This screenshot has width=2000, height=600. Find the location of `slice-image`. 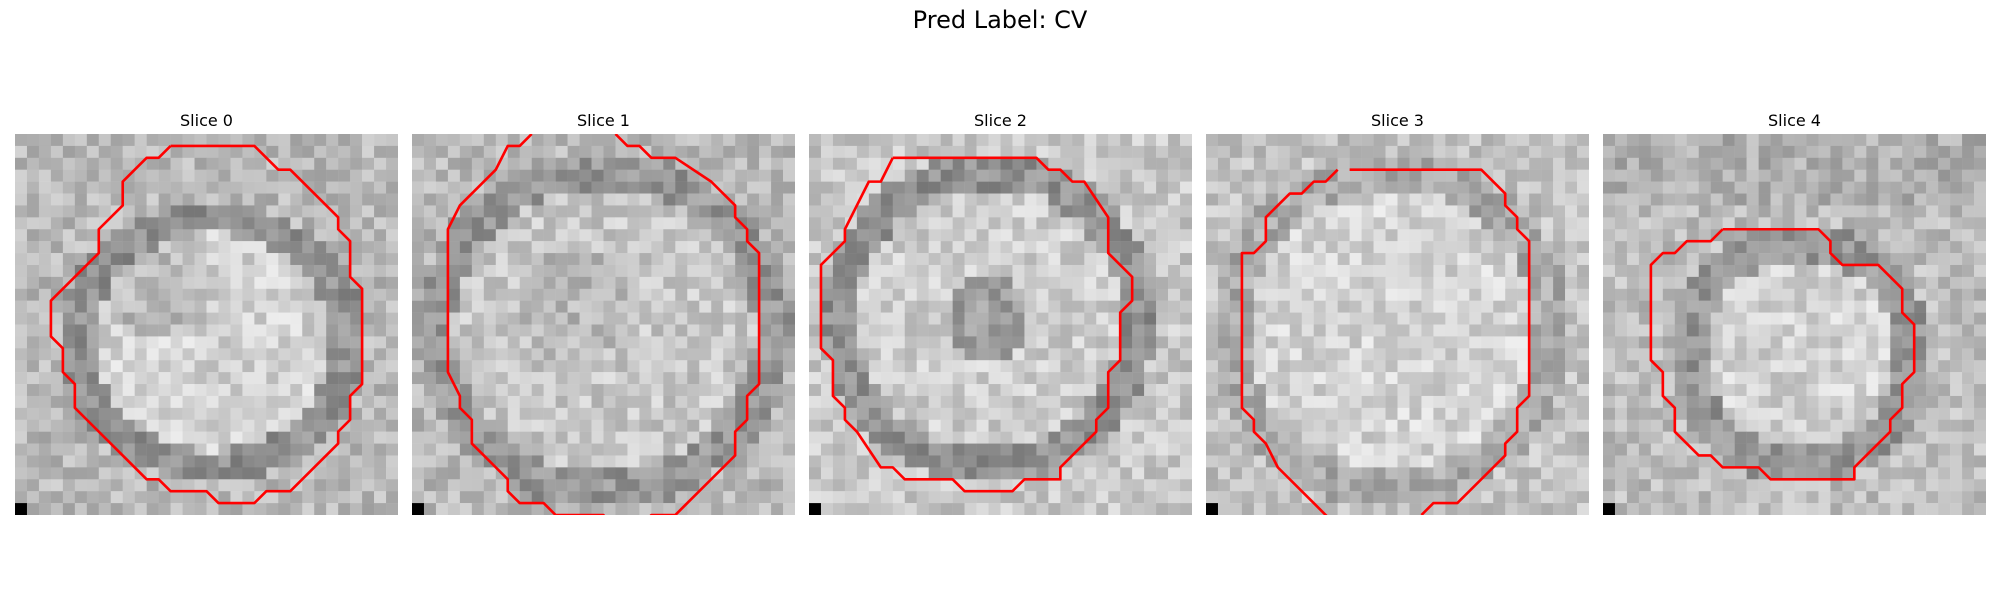

slice-image is located at coordinates (603, 324).